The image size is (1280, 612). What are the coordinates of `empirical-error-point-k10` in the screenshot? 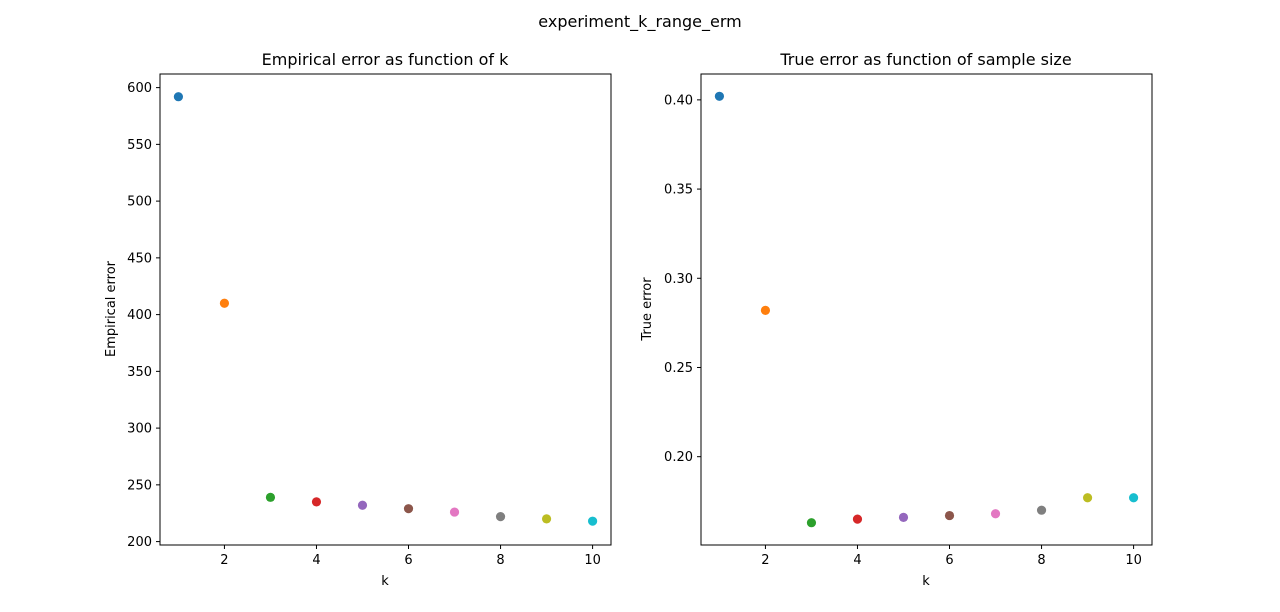 It's located at (592, 521).